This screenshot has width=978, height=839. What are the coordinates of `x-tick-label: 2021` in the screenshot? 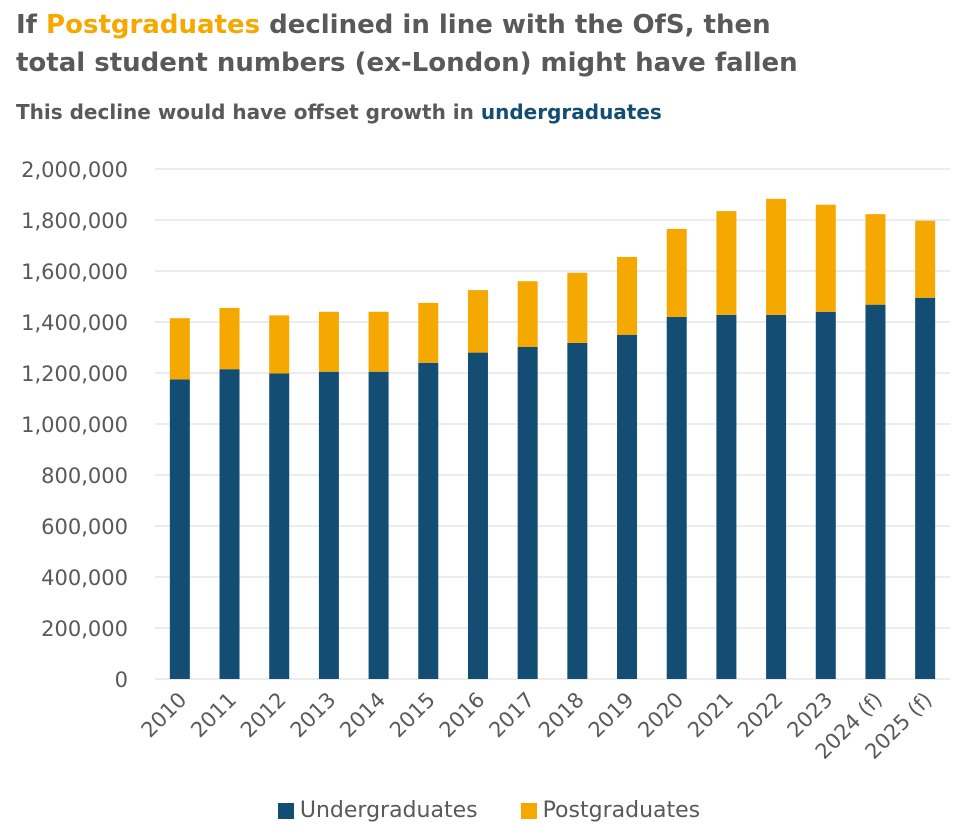 It's located at (710, 715).